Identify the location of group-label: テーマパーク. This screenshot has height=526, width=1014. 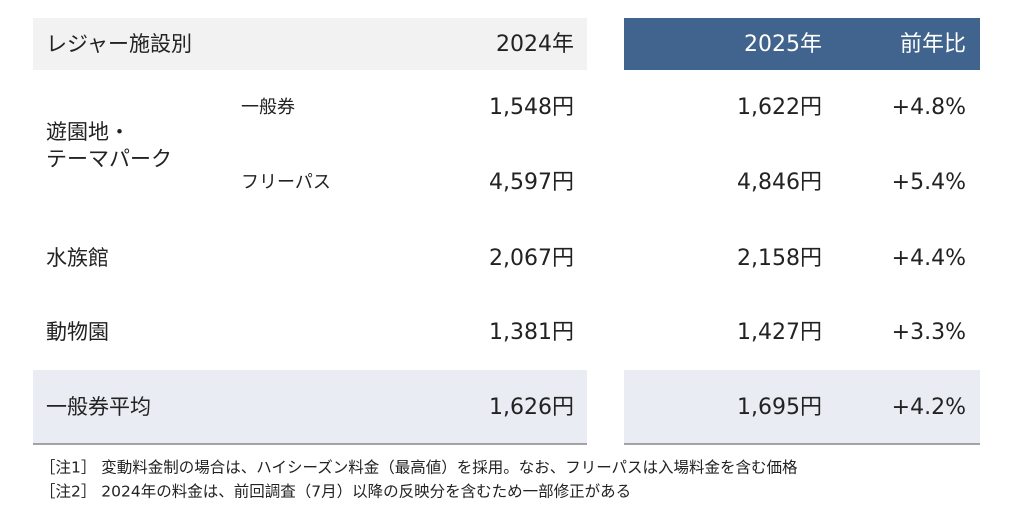
(109, 159).